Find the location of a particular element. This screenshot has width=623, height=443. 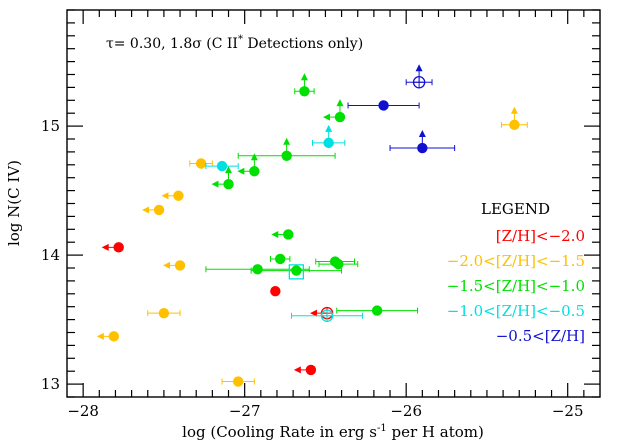

x-tick-labels: −28 −27 −26 −25 is located at coordinates (325, 411).